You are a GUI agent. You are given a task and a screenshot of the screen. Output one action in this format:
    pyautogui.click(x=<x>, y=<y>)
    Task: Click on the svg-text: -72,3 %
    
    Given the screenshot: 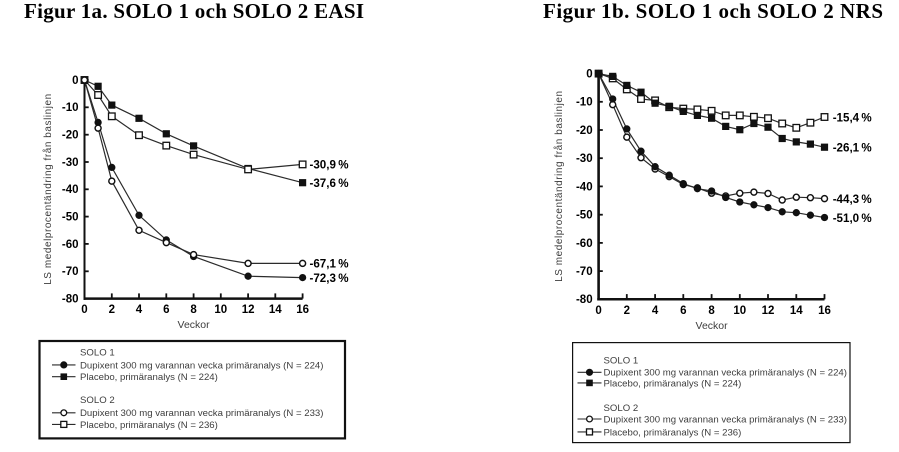 What is the action you would take?
    pyautogui.click(x=329, y=278)
    